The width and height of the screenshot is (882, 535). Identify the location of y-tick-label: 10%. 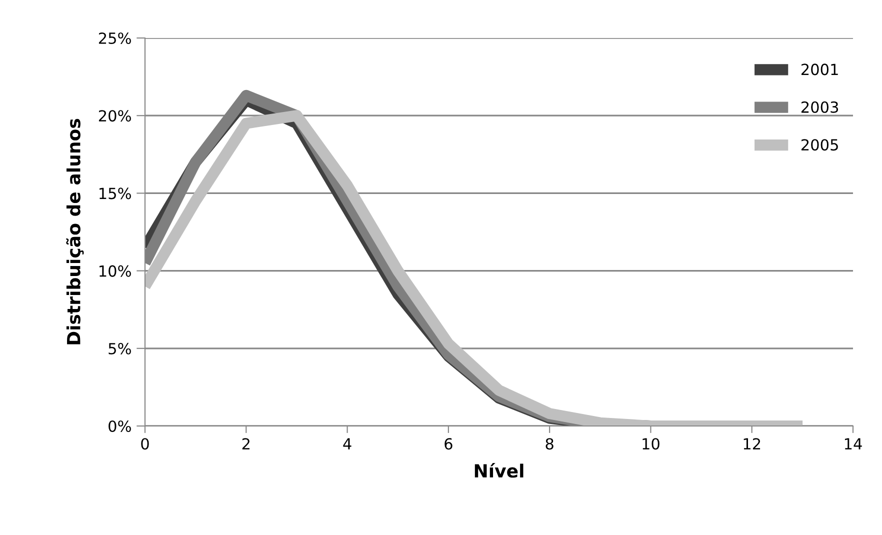
(115, 271).